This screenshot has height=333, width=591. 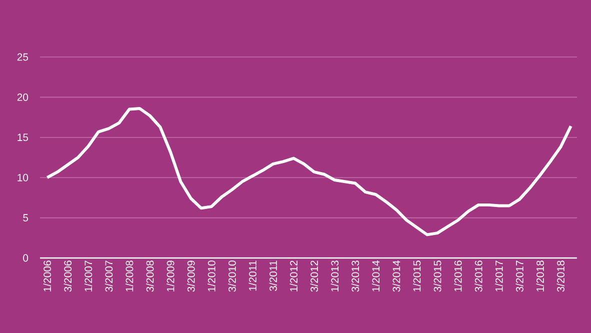 I want to click on y-tick-label: 0, so click(x=25, y=258).